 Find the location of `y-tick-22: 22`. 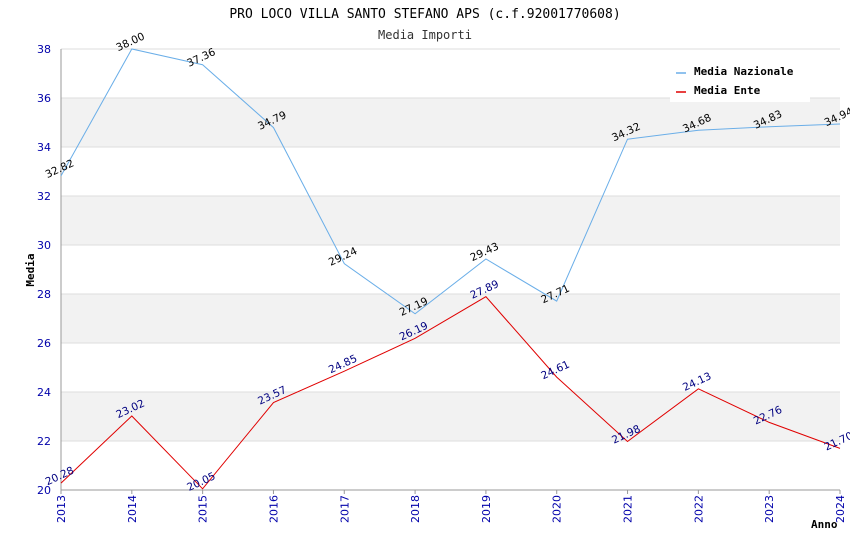

y-tick-22: 22 is located at coordinates (44, 441).